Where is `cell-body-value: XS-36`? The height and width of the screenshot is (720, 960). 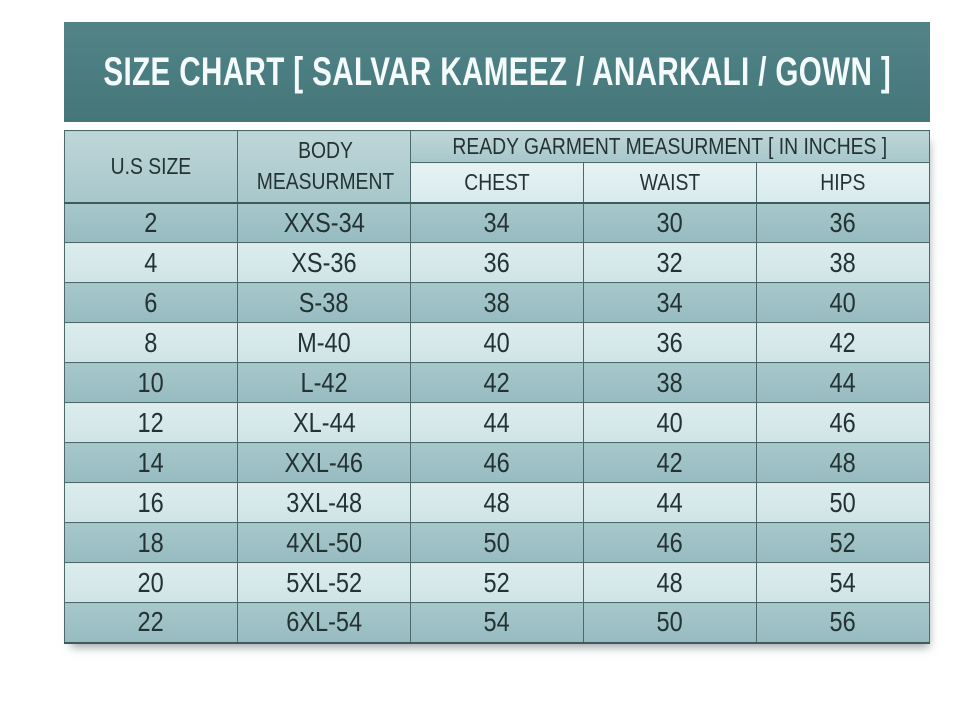
cell-body-value: XS-36 is located at coordinates (324, 262).